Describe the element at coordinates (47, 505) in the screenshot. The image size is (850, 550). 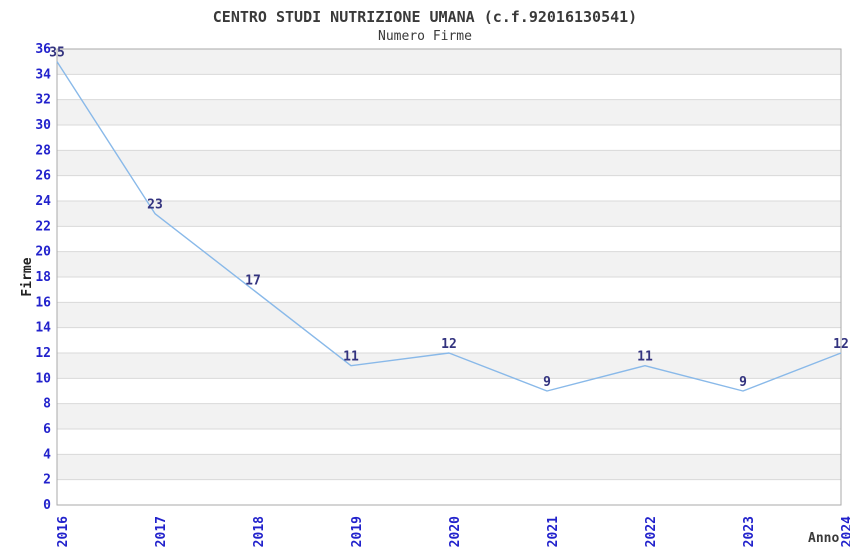
I see `y-tick-label: 0` at that location.